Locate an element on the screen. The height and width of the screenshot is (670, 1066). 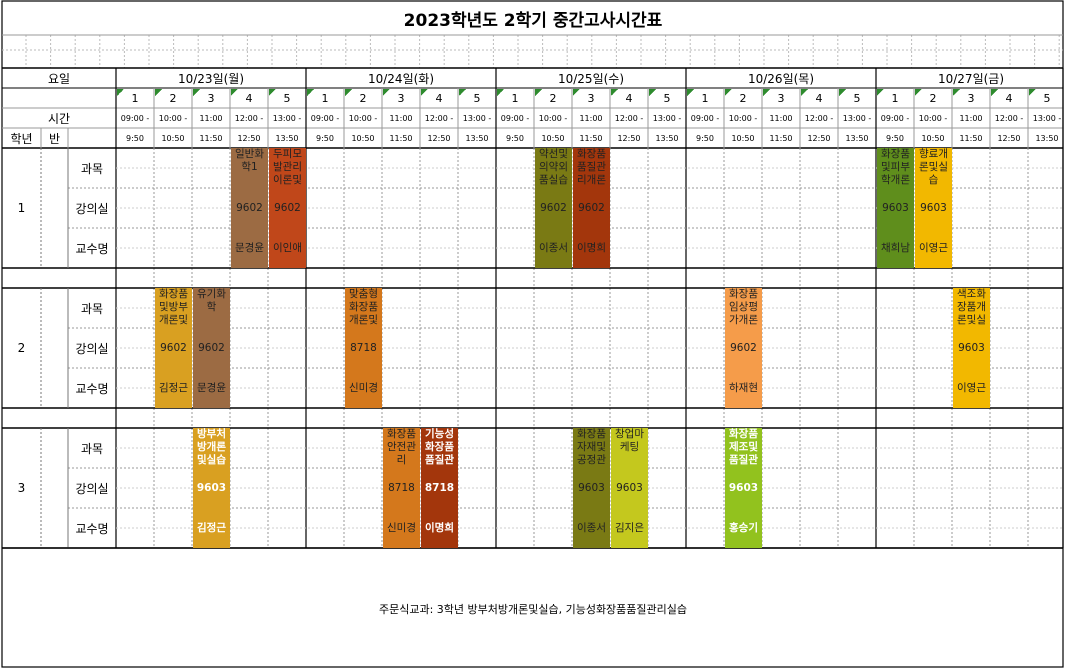
exam-block: 화장품제조및품질관 9603 홍승기 is located at coordinates (743, 488).